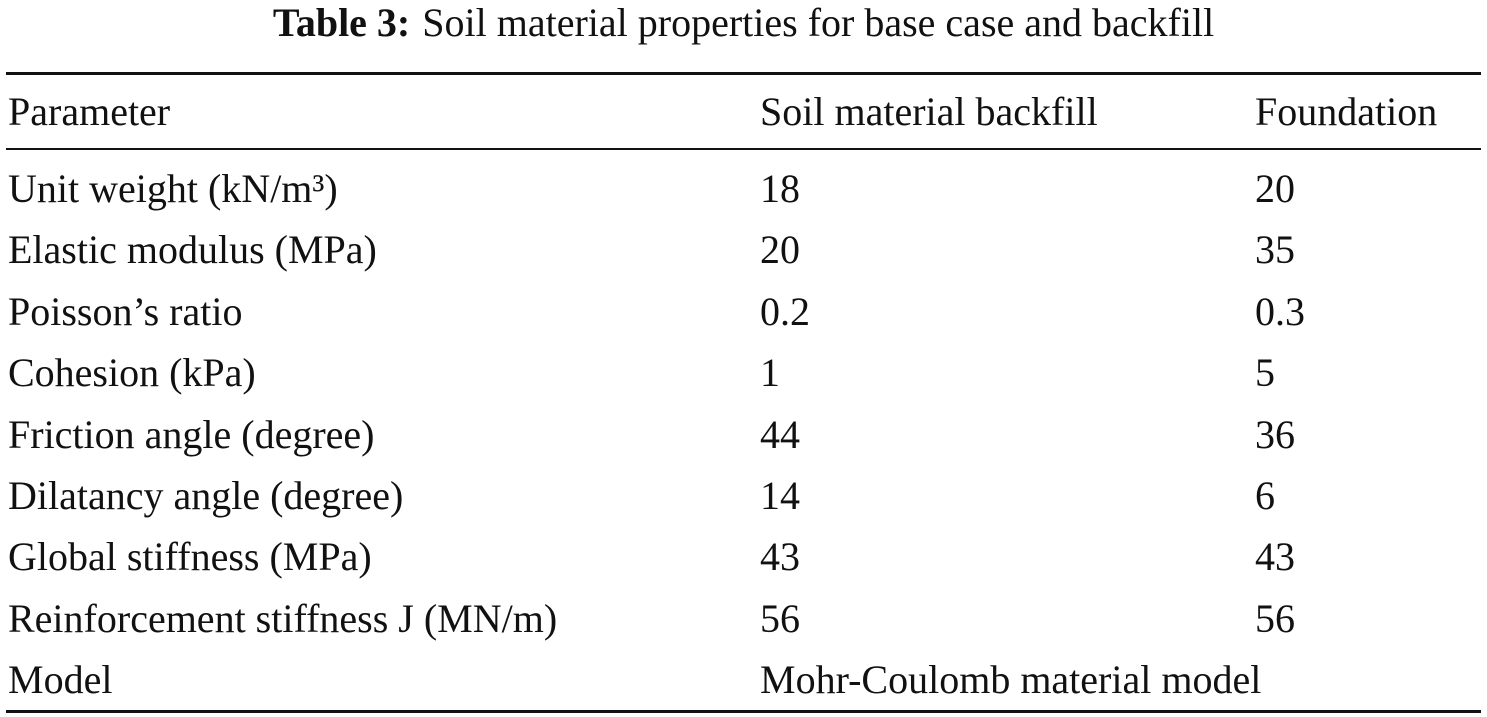 The image size is (1487, 717). I want to click on table-cell: 0.2, so click(785, 311).